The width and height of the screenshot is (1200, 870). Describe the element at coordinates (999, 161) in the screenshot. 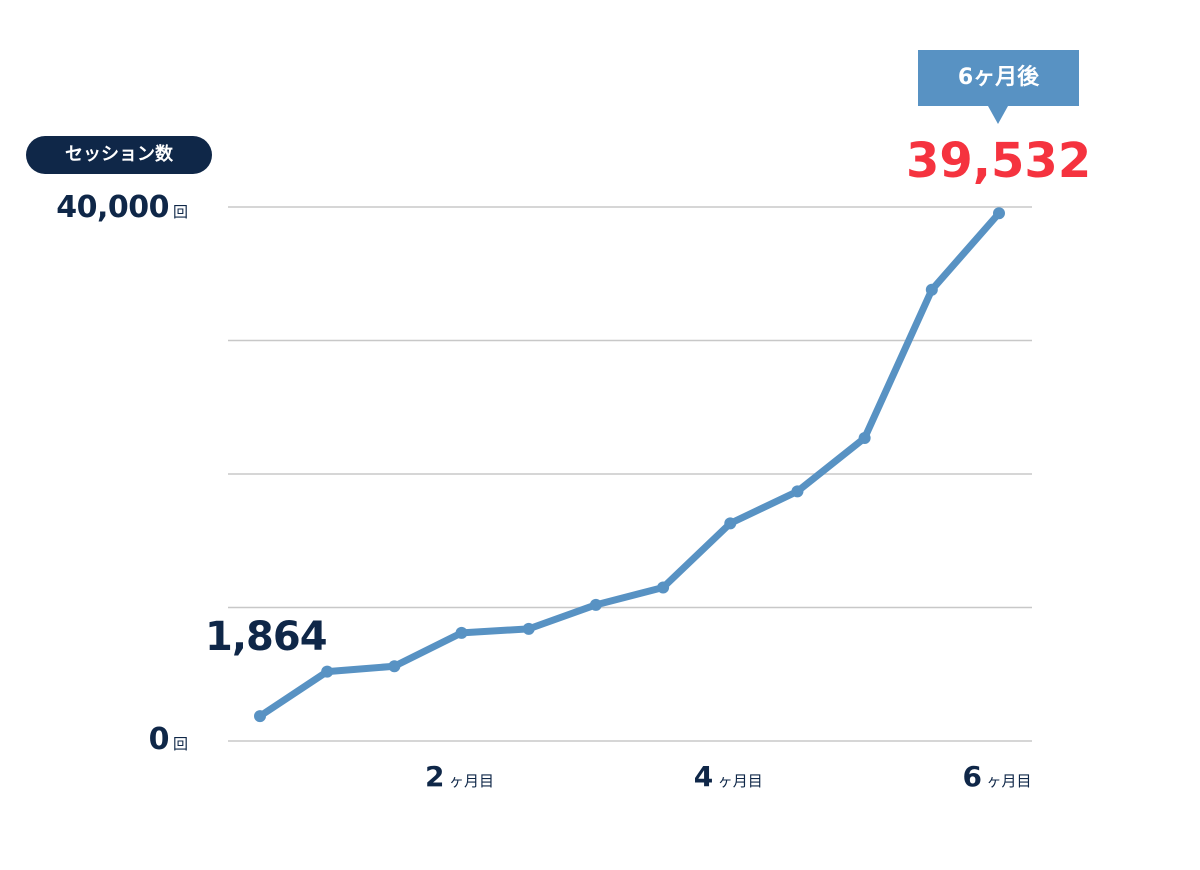

I see `end-value-label: 39,532` at that location.